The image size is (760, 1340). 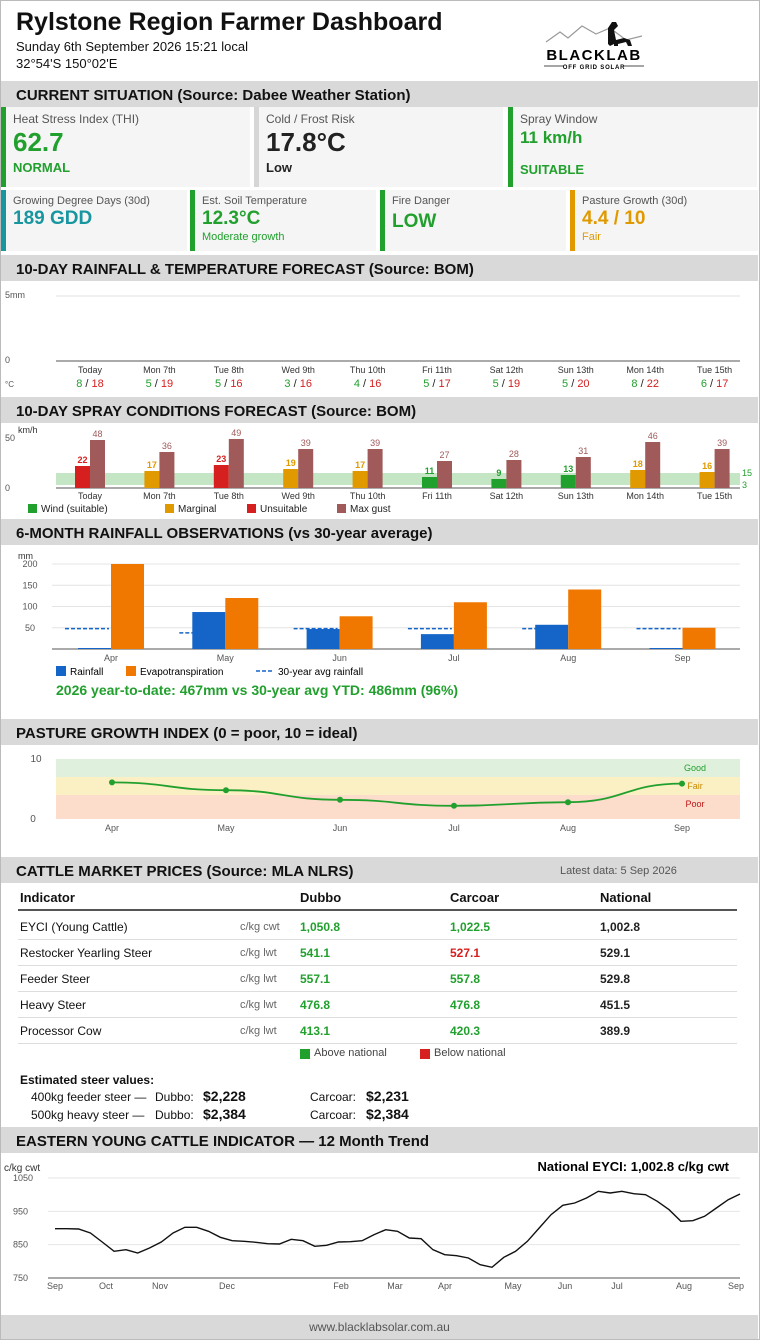 I want to click on indicator-name: EYCI (Young Cattle), so click(x=74, y=927).